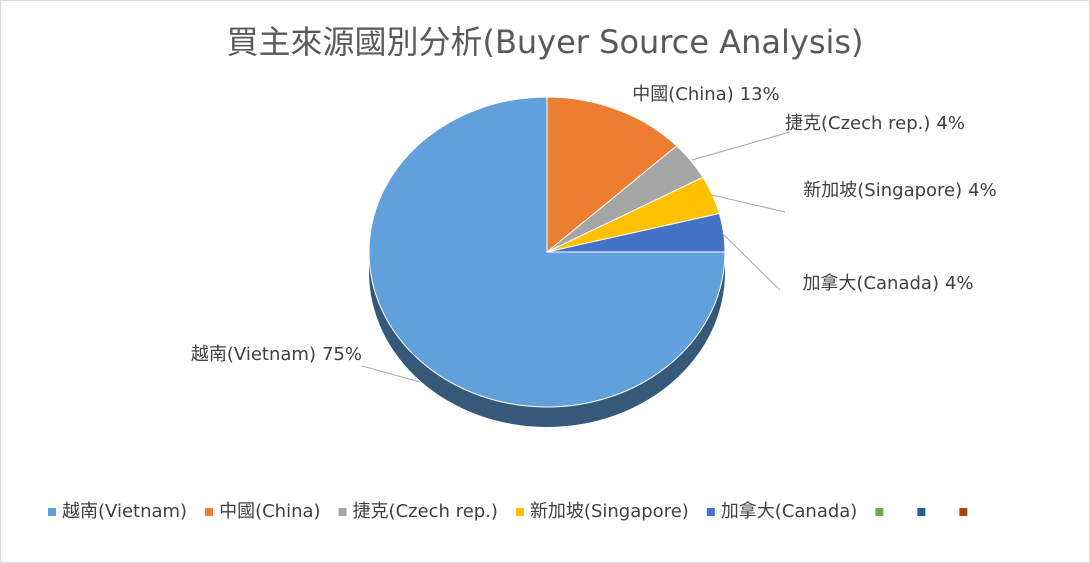 The width and height of the screenshot is (1090, 563). I want to click on data-label: 越南(Vietnam) 75%, so click(276, 354).